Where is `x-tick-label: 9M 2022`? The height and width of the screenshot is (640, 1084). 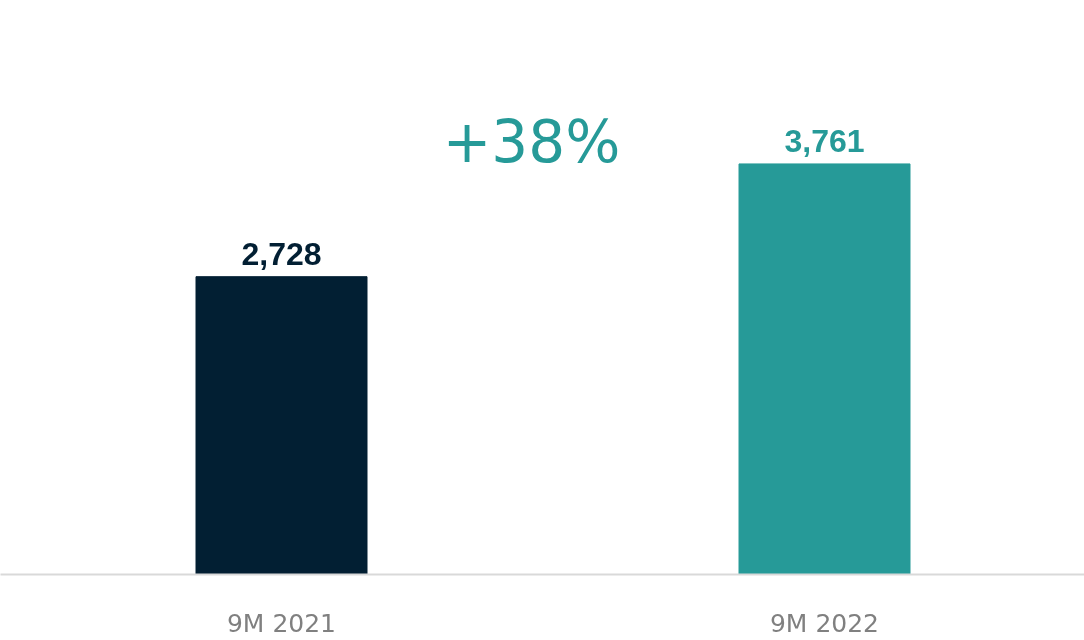 x-tick-label: 9M 2022 is located at coordinates (824, 623).